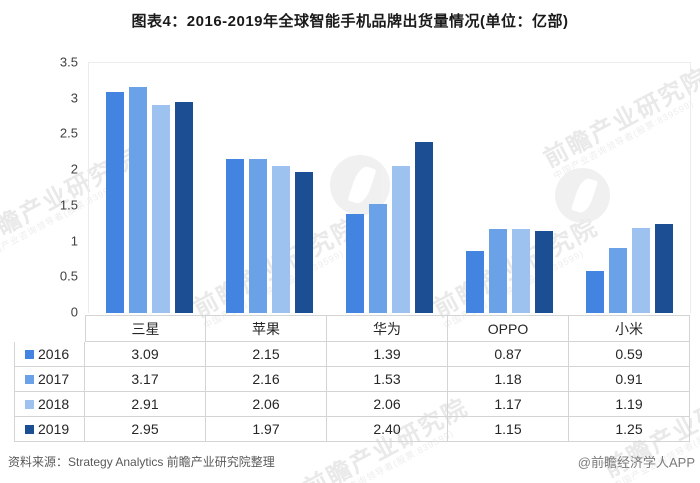 The image size is (700, 483). What do you see at coordinates (257, 235) in the screenshot?
I see `bar-2017-苹果` at bounding box center [257, 235].